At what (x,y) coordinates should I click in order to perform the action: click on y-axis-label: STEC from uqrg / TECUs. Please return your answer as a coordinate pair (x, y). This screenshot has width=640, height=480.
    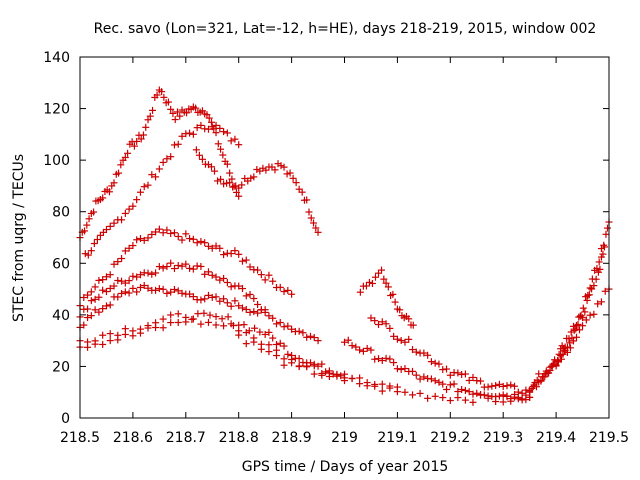
    Looking at the image, I should click on (19, 238).